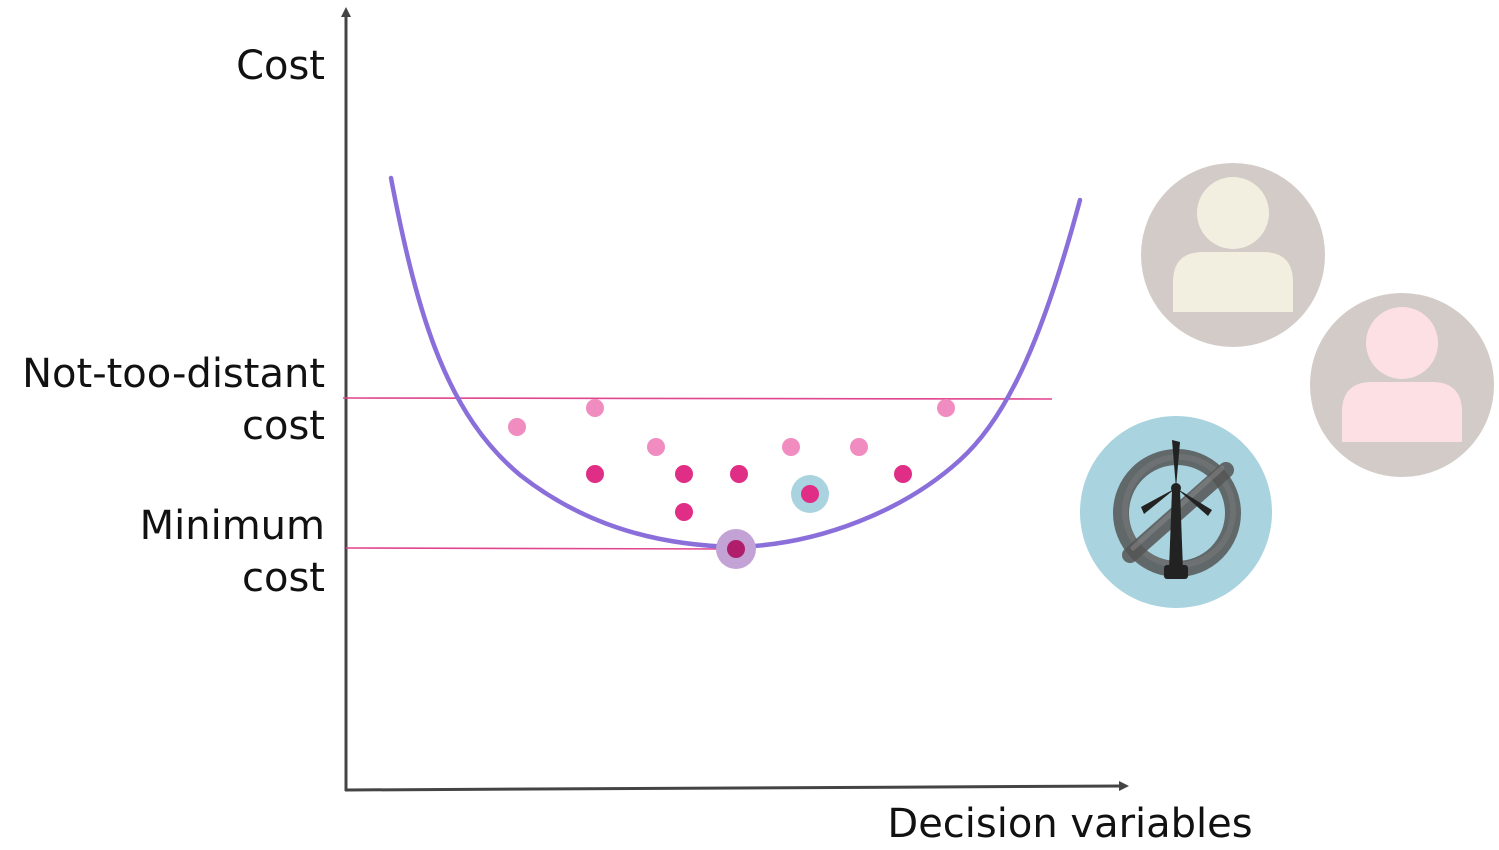  I want to click on near-optimal-cost-label-line2: cost, so click(283, 426).